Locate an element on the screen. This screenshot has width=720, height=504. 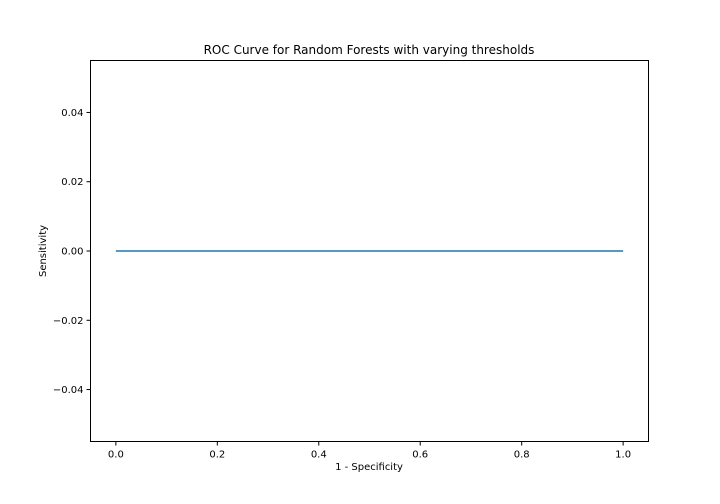
x-tick-label: 0.6 is located at coordinates (420, 455).